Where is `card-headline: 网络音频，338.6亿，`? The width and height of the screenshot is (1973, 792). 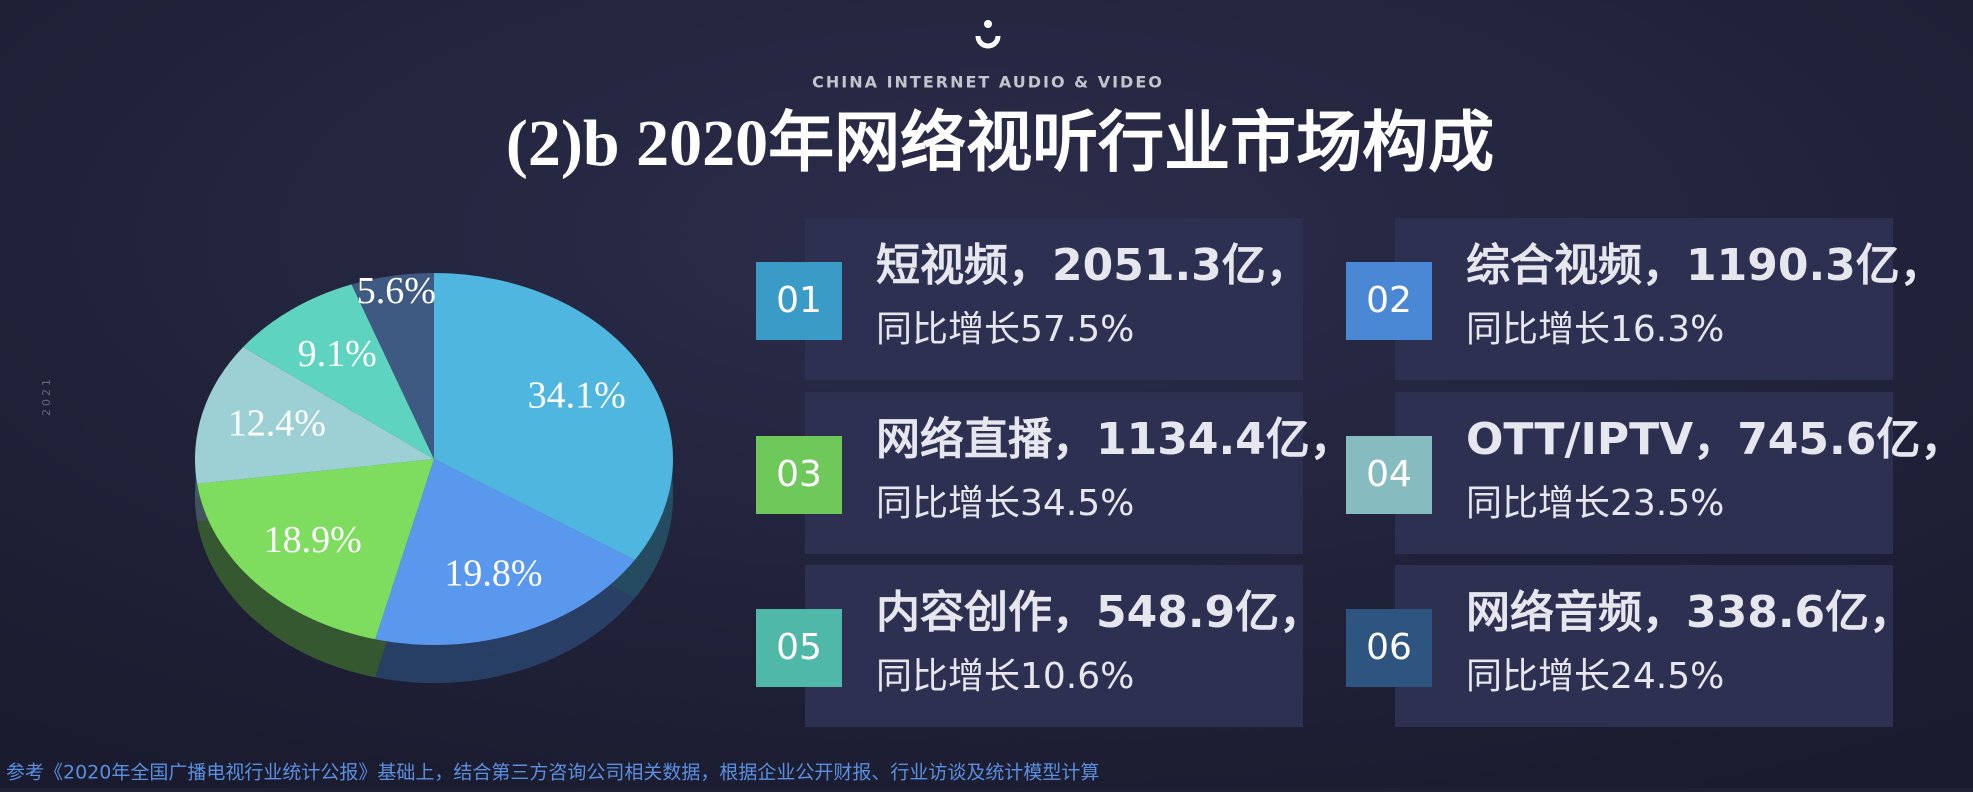 card-headline: 网络音频，338.6亿， is located at coordinates (1689, 612).